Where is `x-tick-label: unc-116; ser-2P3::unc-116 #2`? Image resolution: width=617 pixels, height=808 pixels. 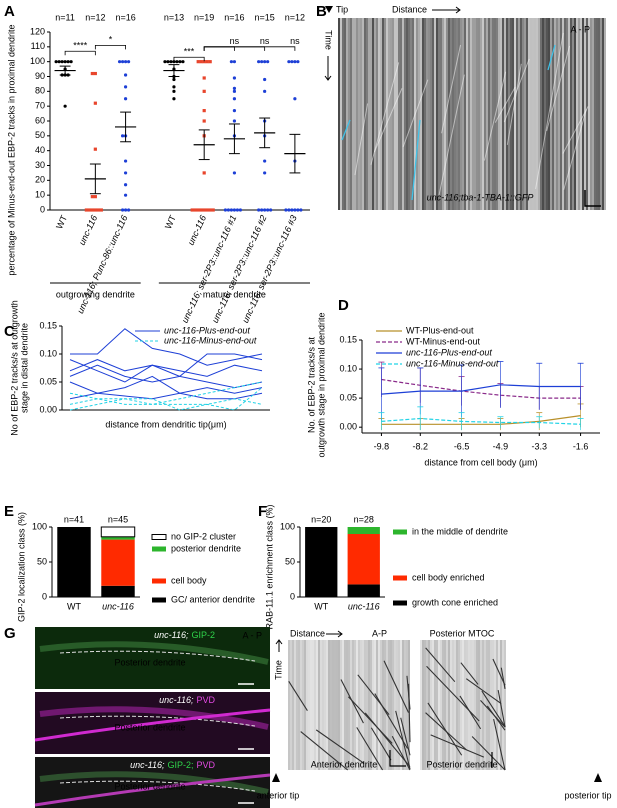
x-tick-label: unc-116; ser-2P3::unc-116 #2 is located at coordinates (239, 269).